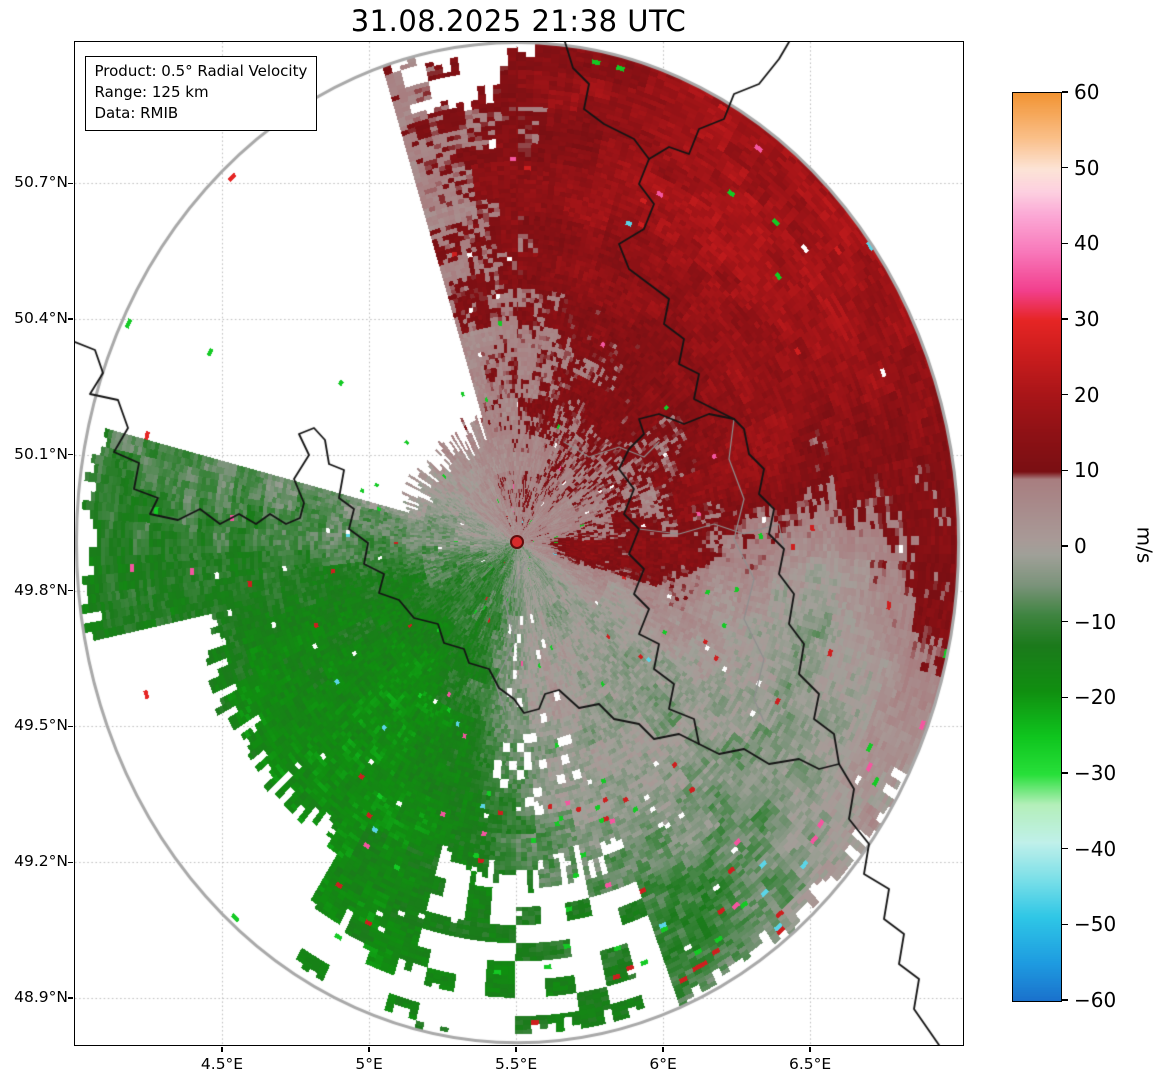 The width and height of the screenshot is (1171, 1081). What do you see at coordinates (201, 70) in the screenshot?
I see `info-box-product: Product: 0.5° Radial Velocity` at bounding box center [201, 70].